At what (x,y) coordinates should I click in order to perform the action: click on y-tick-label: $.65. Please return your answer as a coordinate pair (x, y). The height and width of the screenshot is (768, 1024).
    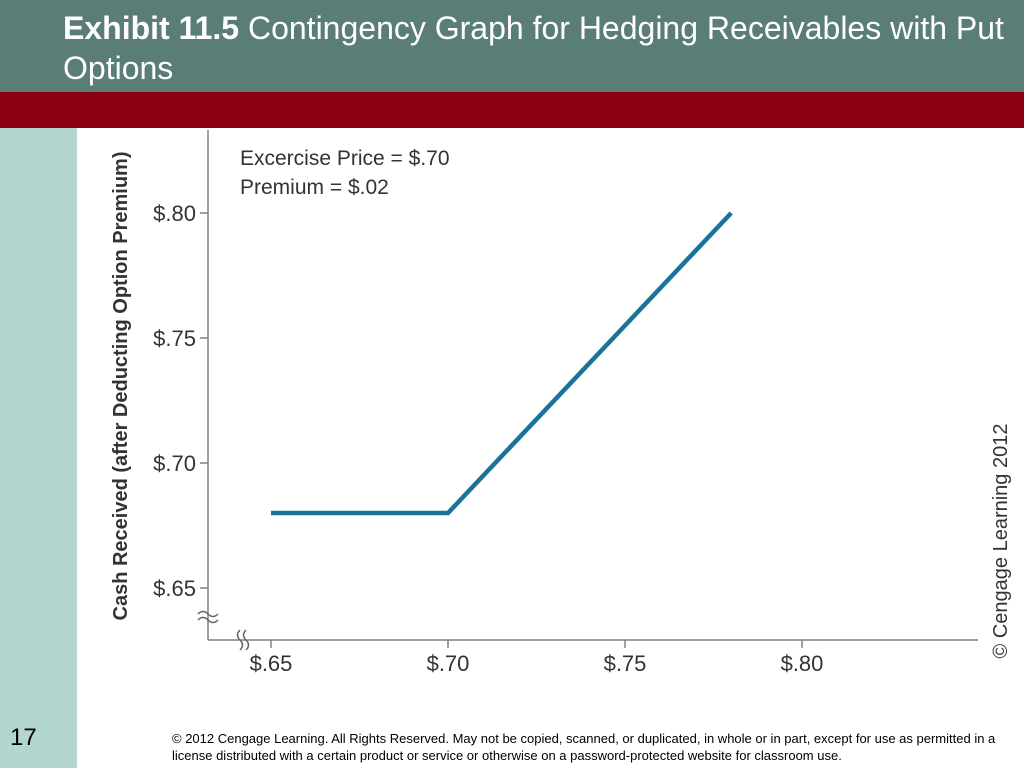
    Looking at the image, I should click on (174, 588).